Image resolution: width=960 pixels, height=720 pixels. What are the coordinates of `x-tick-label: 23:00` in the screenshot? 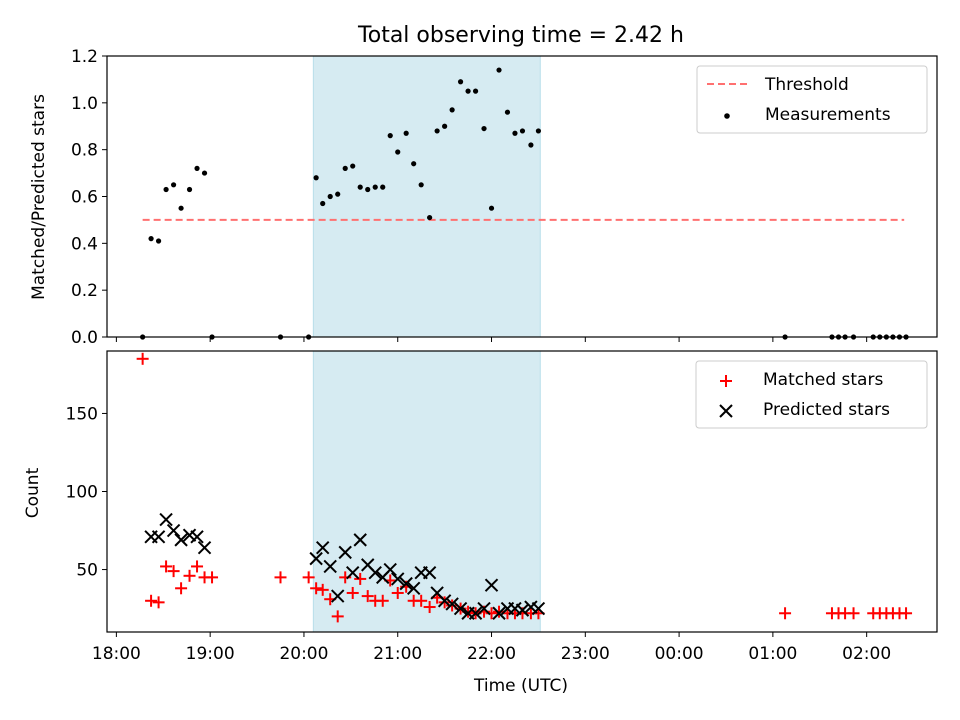 It's located at (585, 654).